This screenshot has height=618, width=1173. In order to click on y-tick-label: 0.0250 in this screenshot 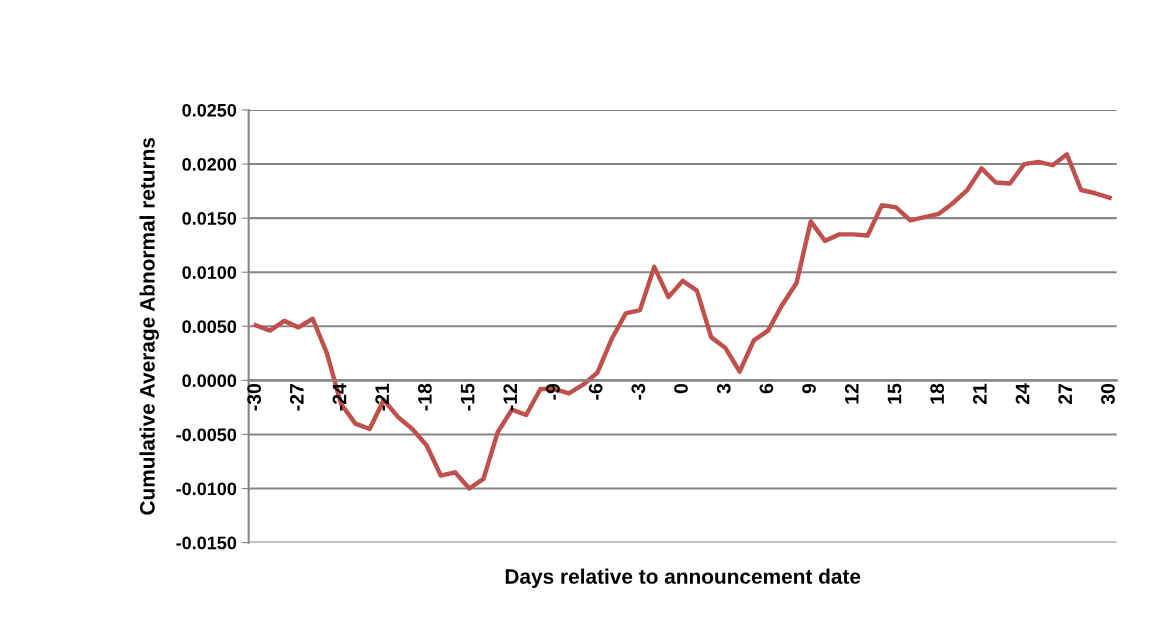, I will do `click(209, 110)`.